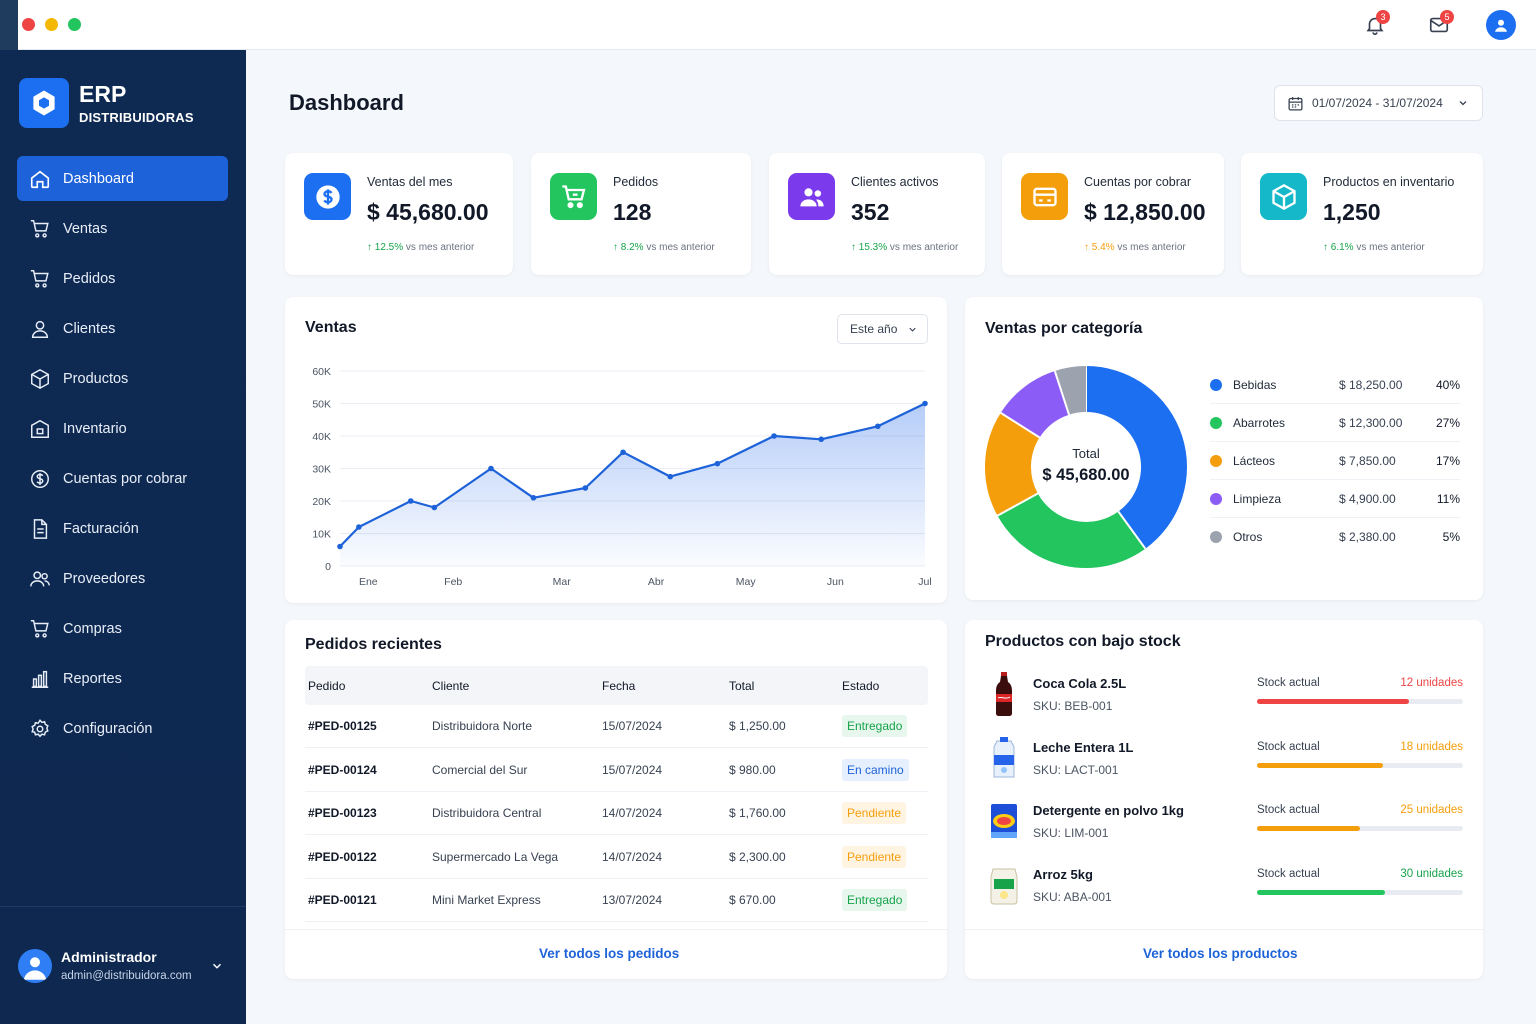  What do you see at coordinates (664, 247) in the screenshot?
I see `kpi-trend: ↑ 8.2% vs mes anterior` at bounding box center [664, 247].